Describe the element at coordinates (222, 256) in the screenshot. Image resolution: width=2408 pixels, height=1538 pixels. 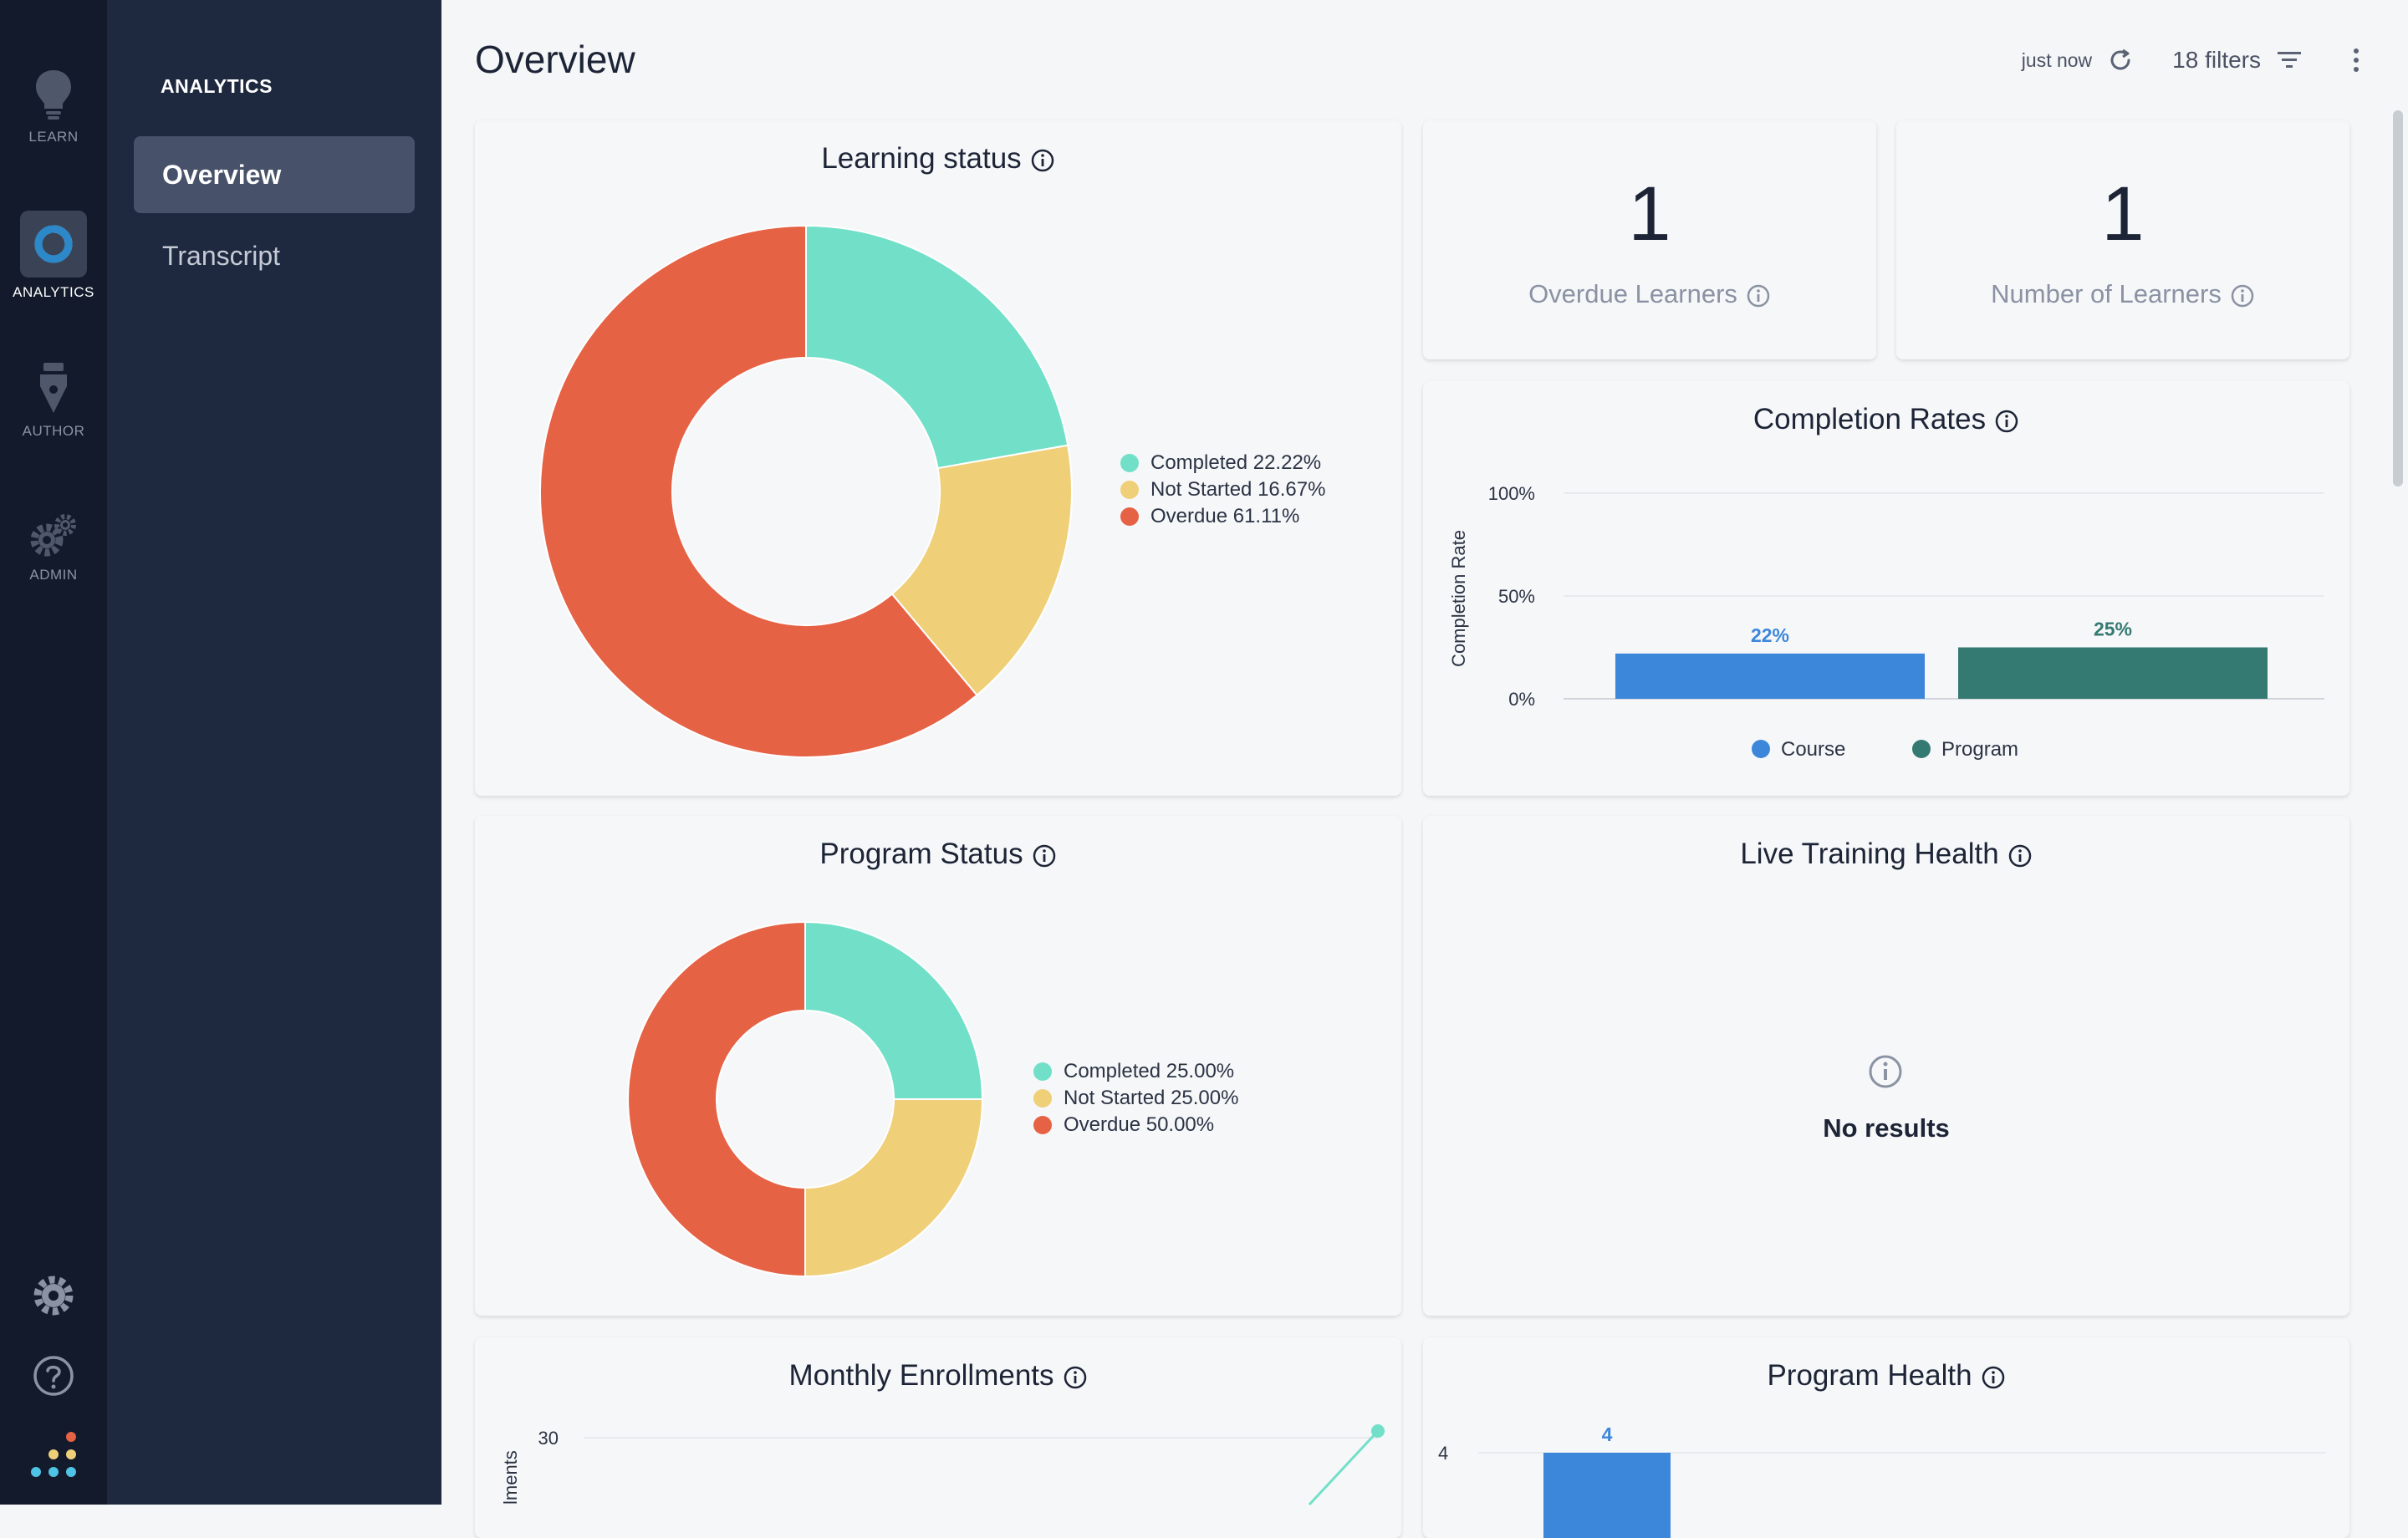
I see `subnav-item-transcript: Transcript` at that location.